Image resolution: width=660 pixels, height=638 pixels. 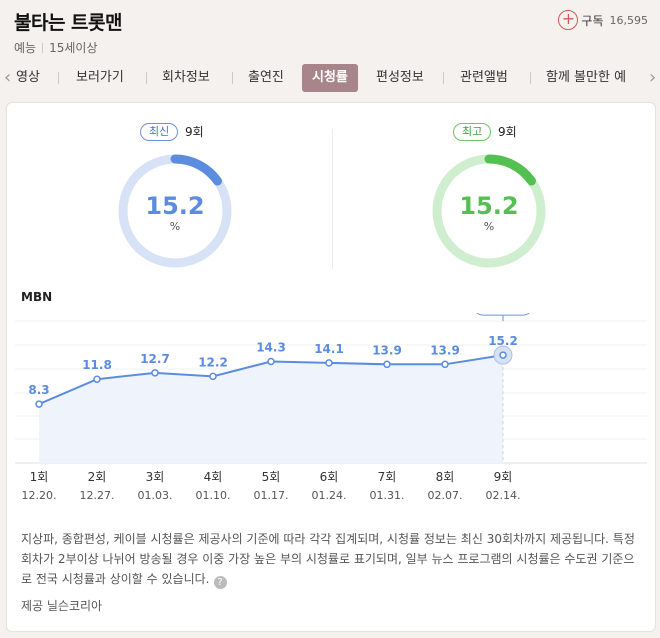 What do you see at coordinates (25, 48) in the screenshot?
I see `genre-label: 예능` at bounding box center [25, 48].